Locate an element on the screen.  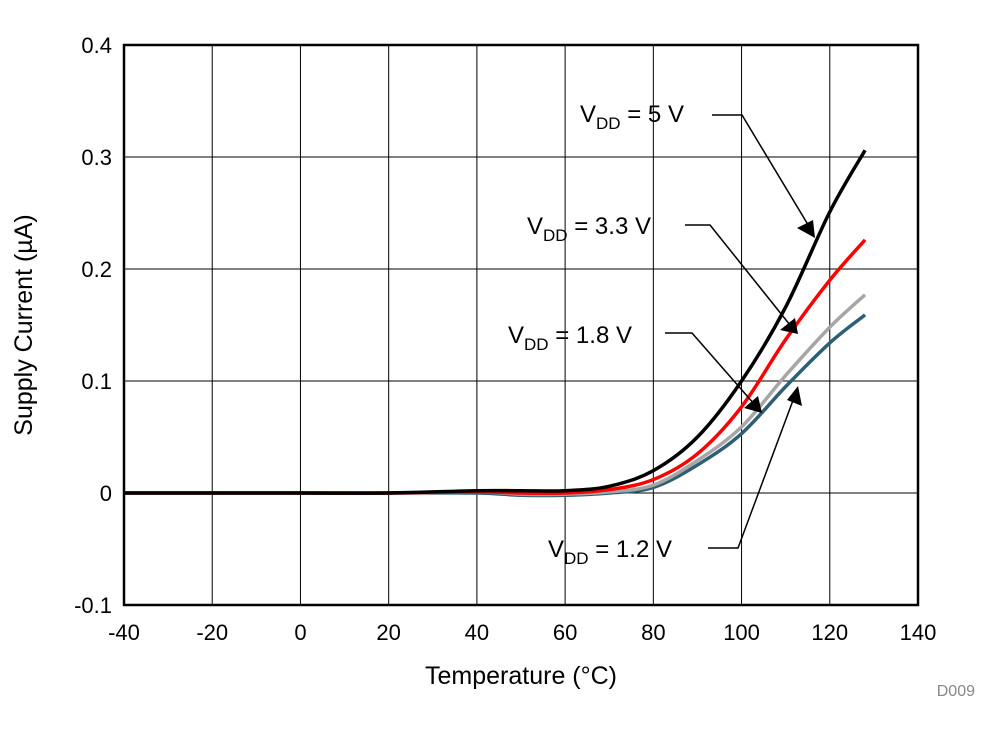
svg-text: VDD = 1.2 V is located at coordinates (610, 552).